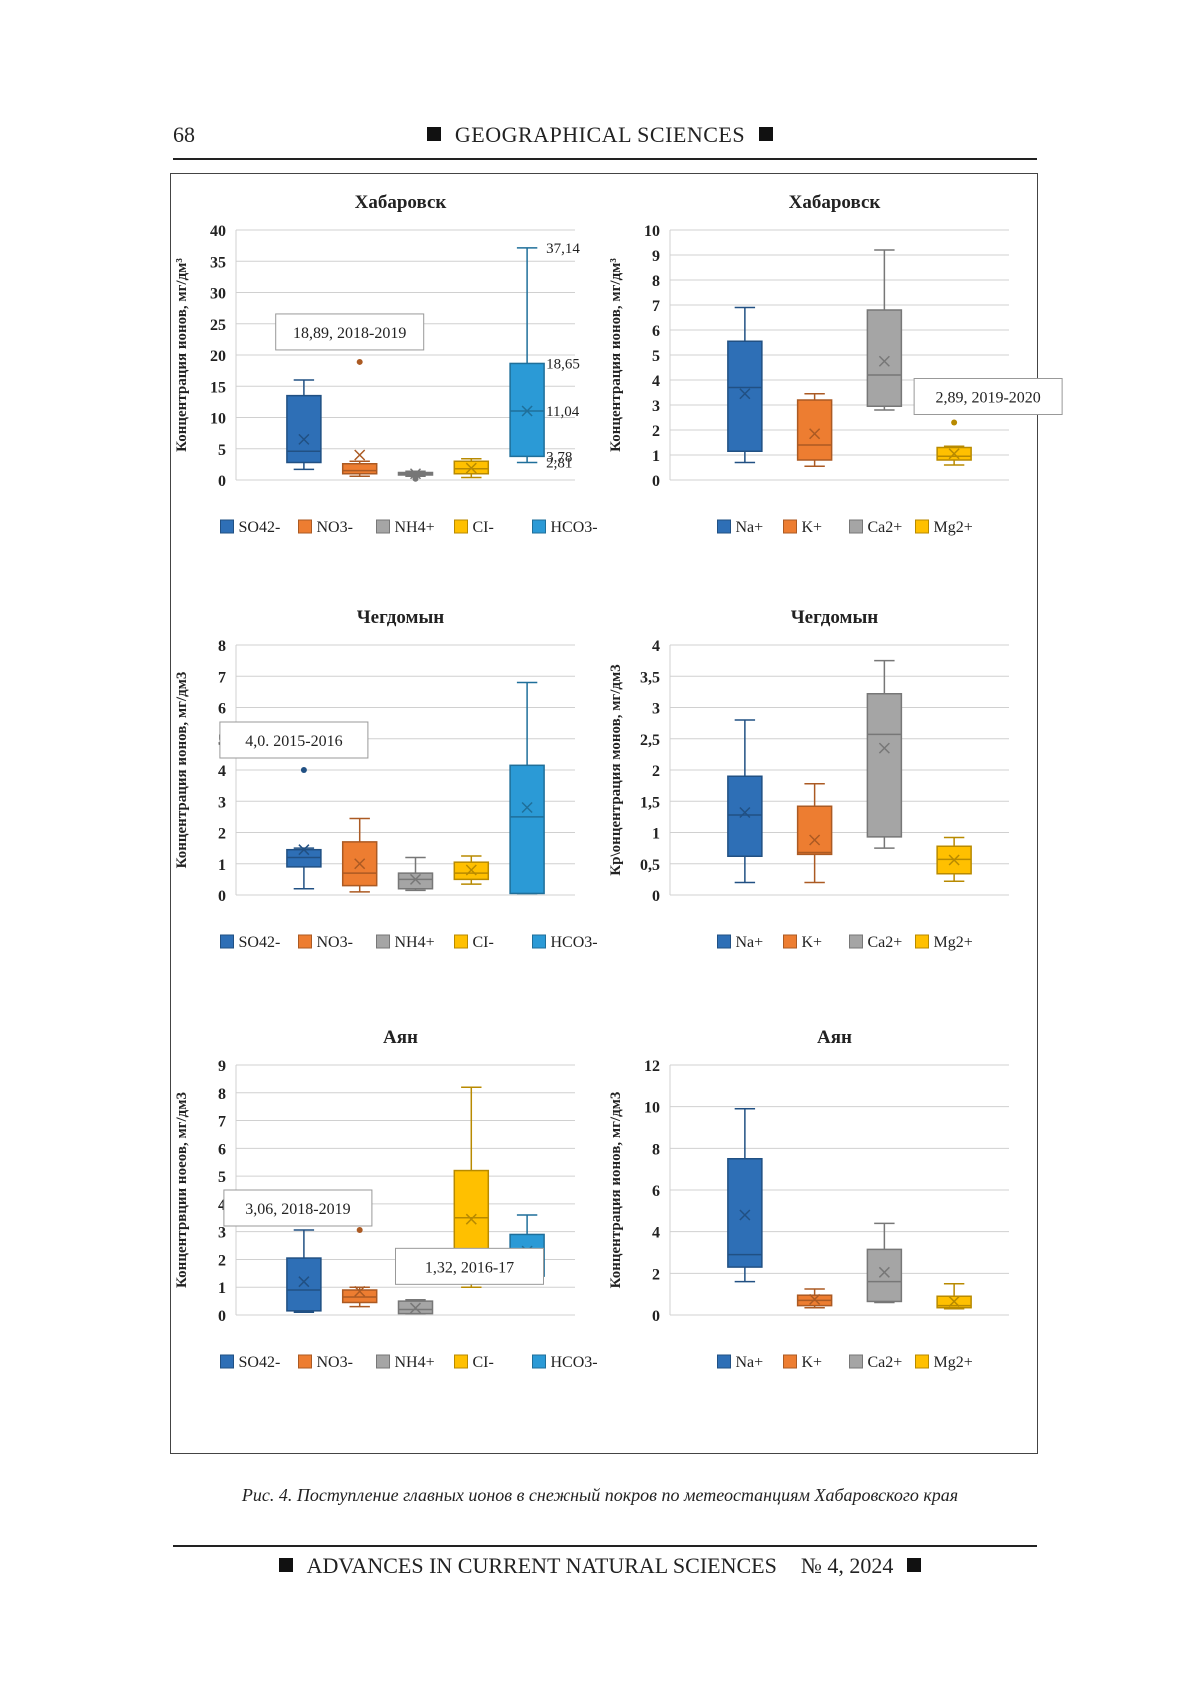  Describe the element at coordinates (218, 356) in the screenshot. I see `y-tick-label: 20` at that location.